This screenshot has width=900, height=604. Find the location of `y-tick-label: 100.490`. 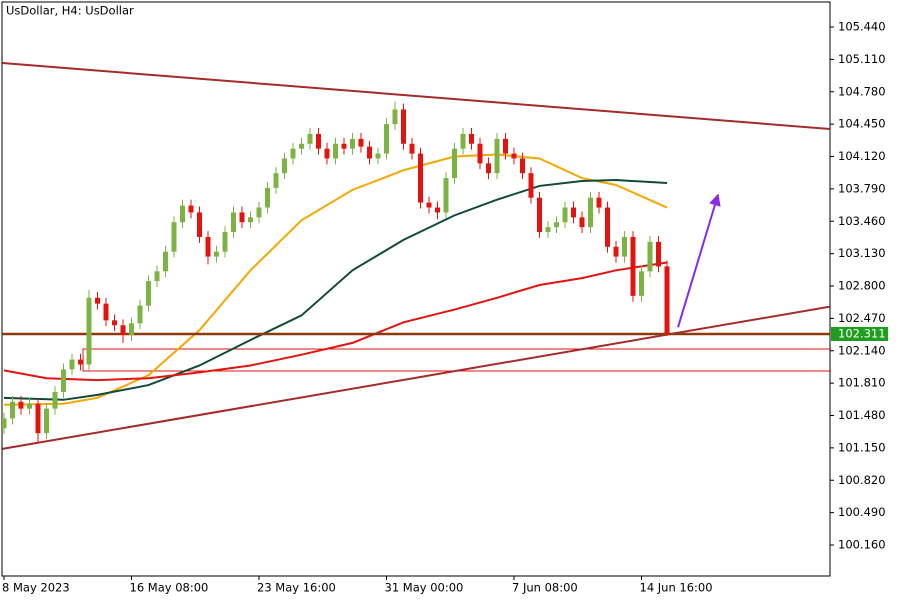

y-tick-label: 100.490 is located at coordinates (862, 512).